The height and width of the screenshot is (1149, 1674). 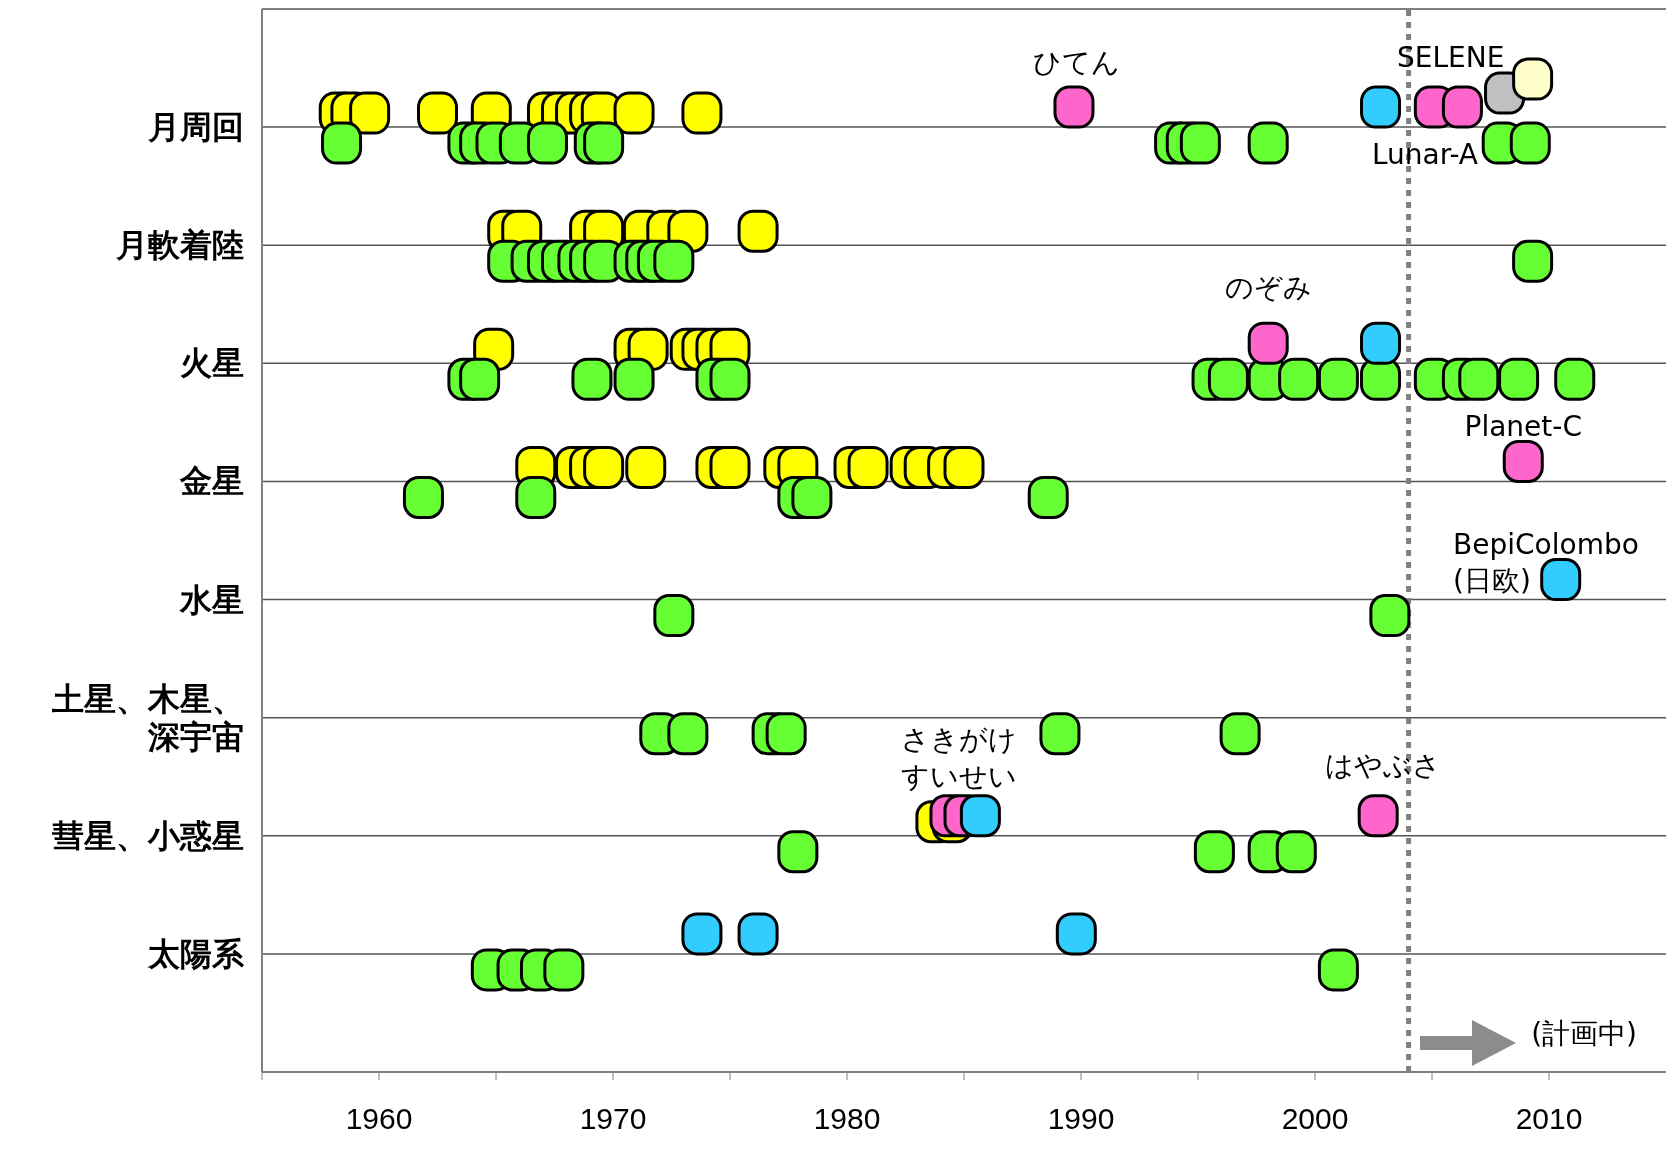 What do you see at coordinates (613, 1119) in the screenshot?
I see `x-tick-label: 1970` at bounding box center [613, 1119].